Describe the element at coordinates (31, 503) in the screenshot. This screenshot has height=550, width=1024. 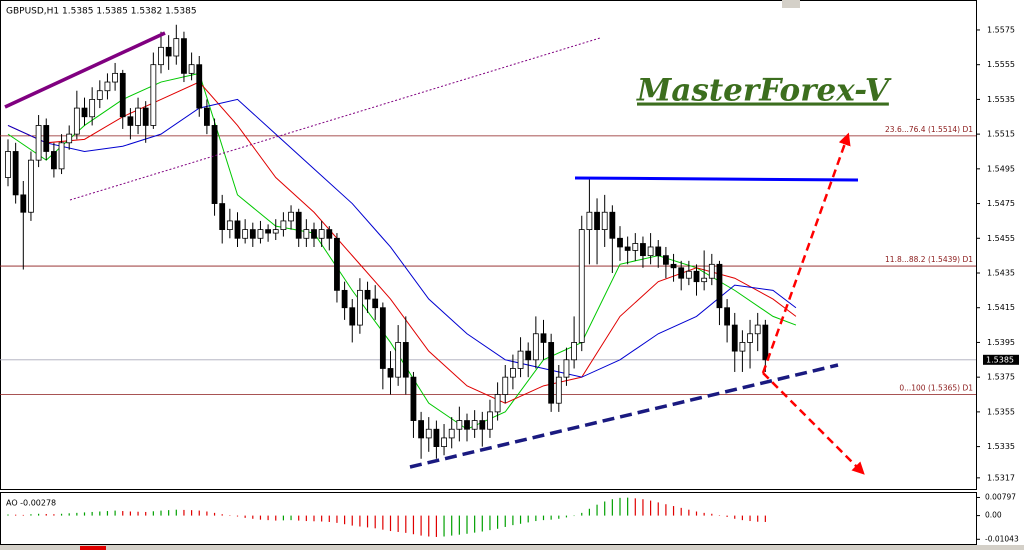
I see `ao-header: AO -0.00278` at that location.